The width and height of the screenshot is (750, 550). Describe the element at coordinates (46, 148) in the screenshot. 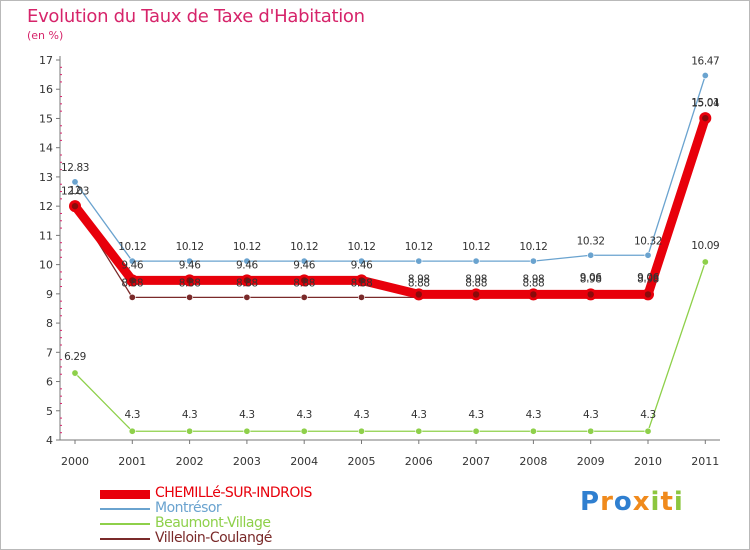

I see `y-tick-label: 14` at that location.